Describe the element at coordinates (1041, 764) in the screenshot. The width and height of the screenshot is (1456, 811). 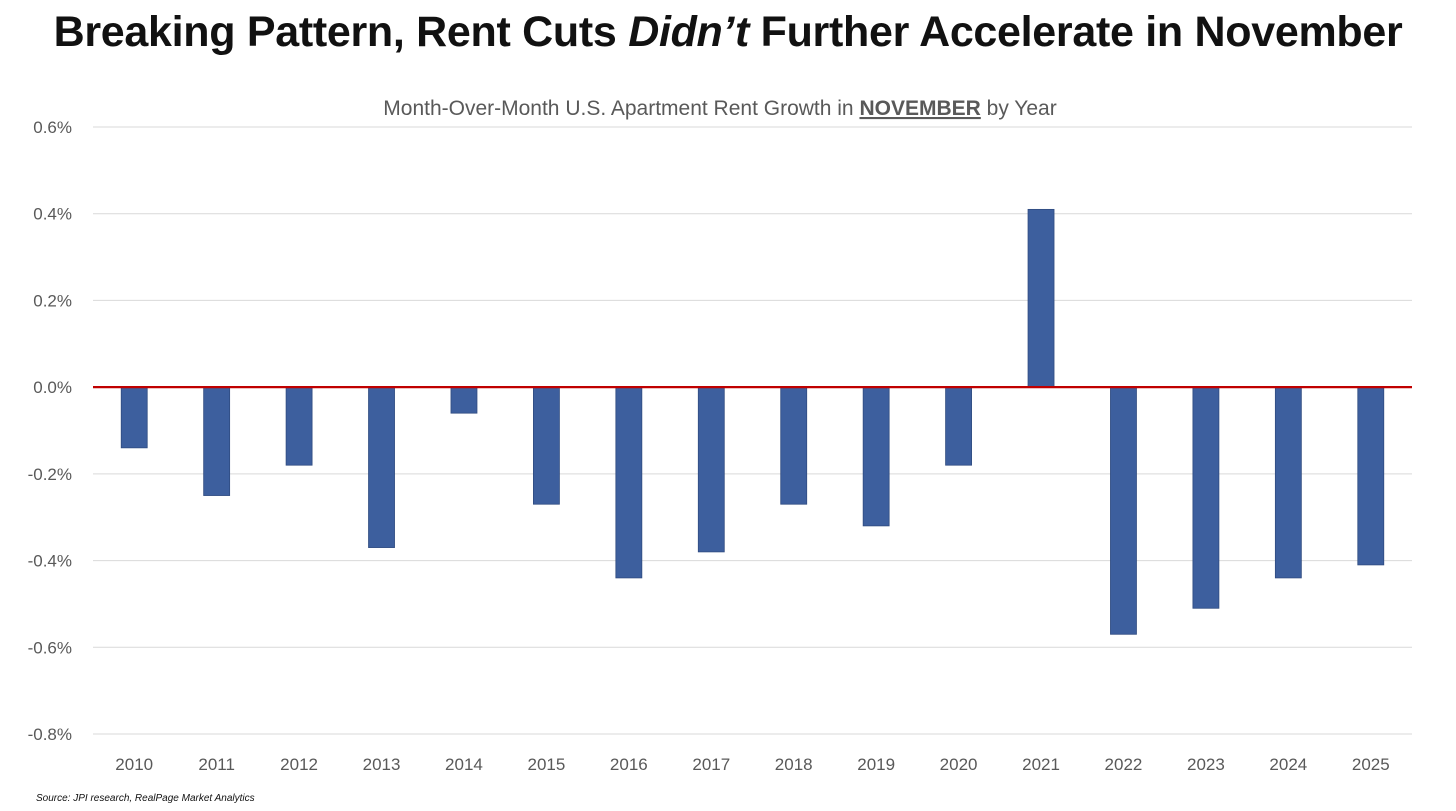
I see `x-tick-label: 2021` at that location.